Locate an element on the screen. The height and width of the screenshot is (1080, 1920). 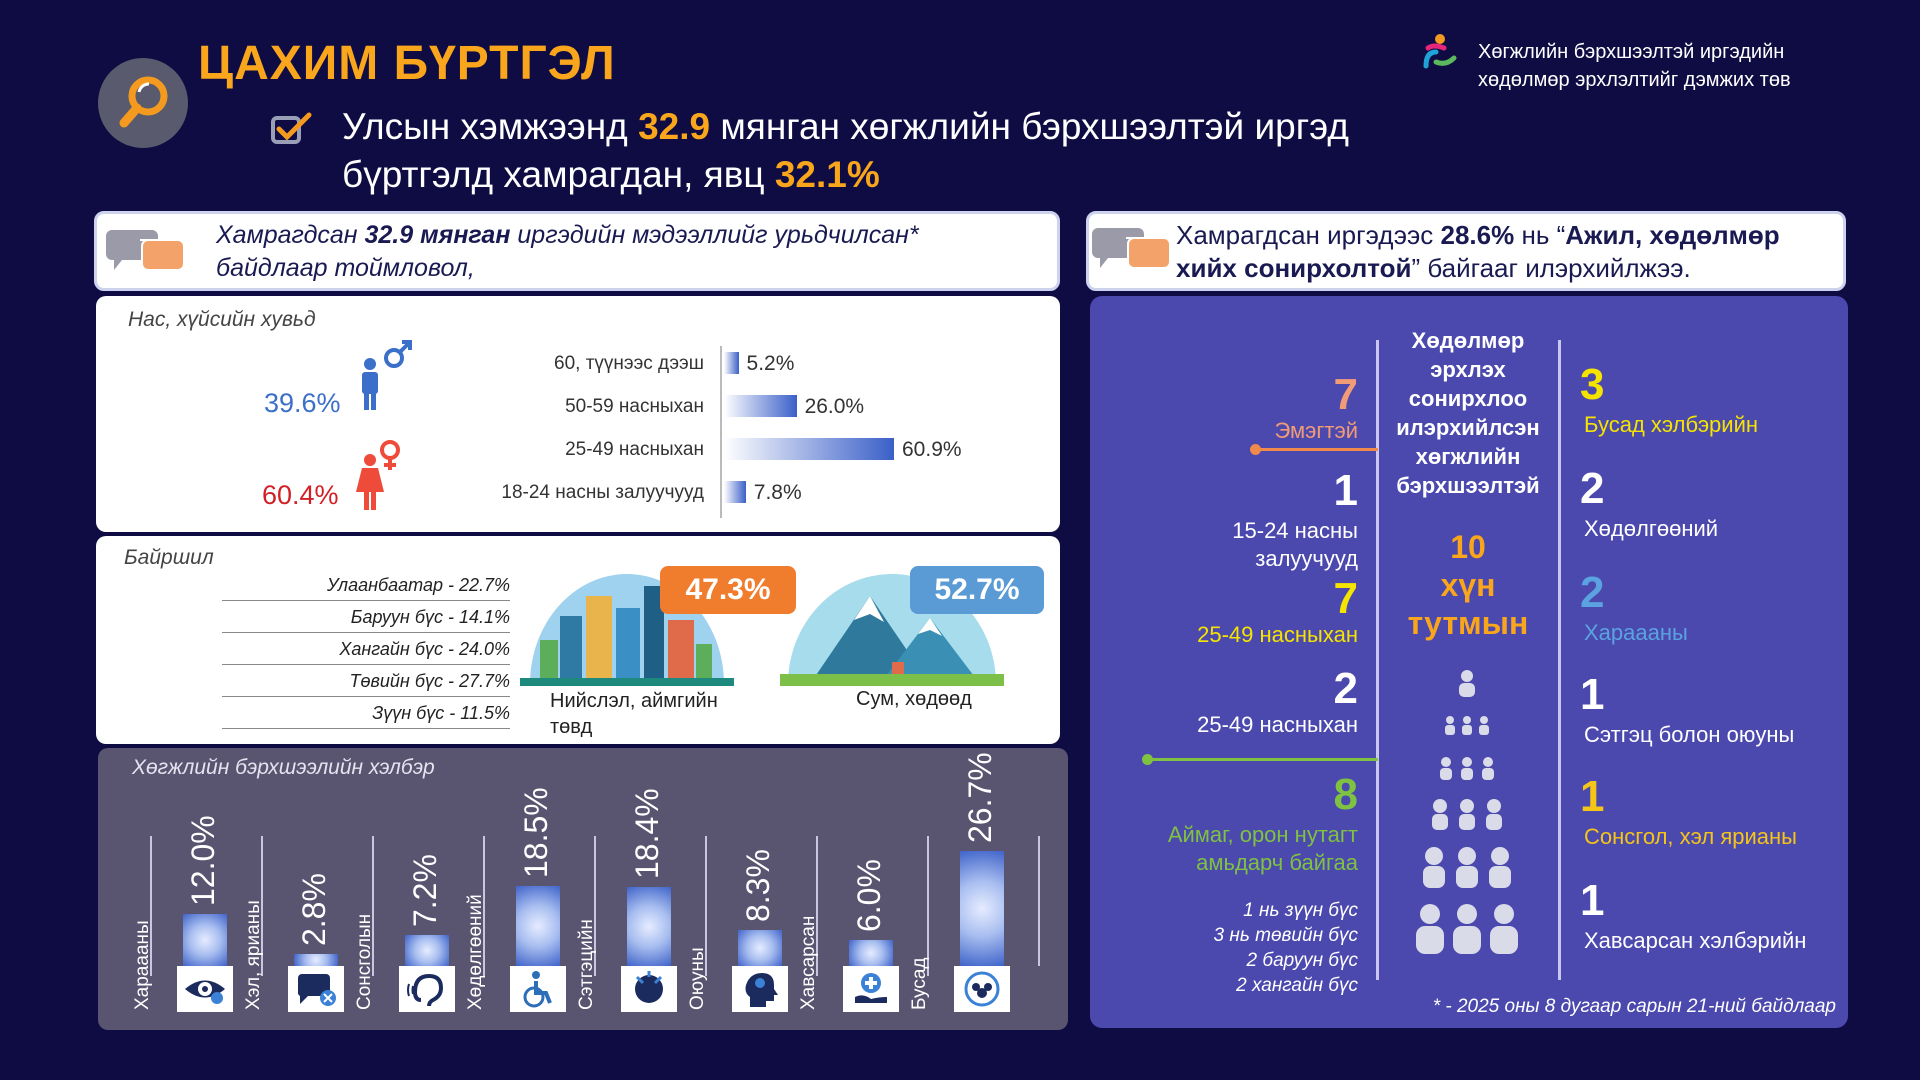
medical-icon is located at coordinates (871, 989).